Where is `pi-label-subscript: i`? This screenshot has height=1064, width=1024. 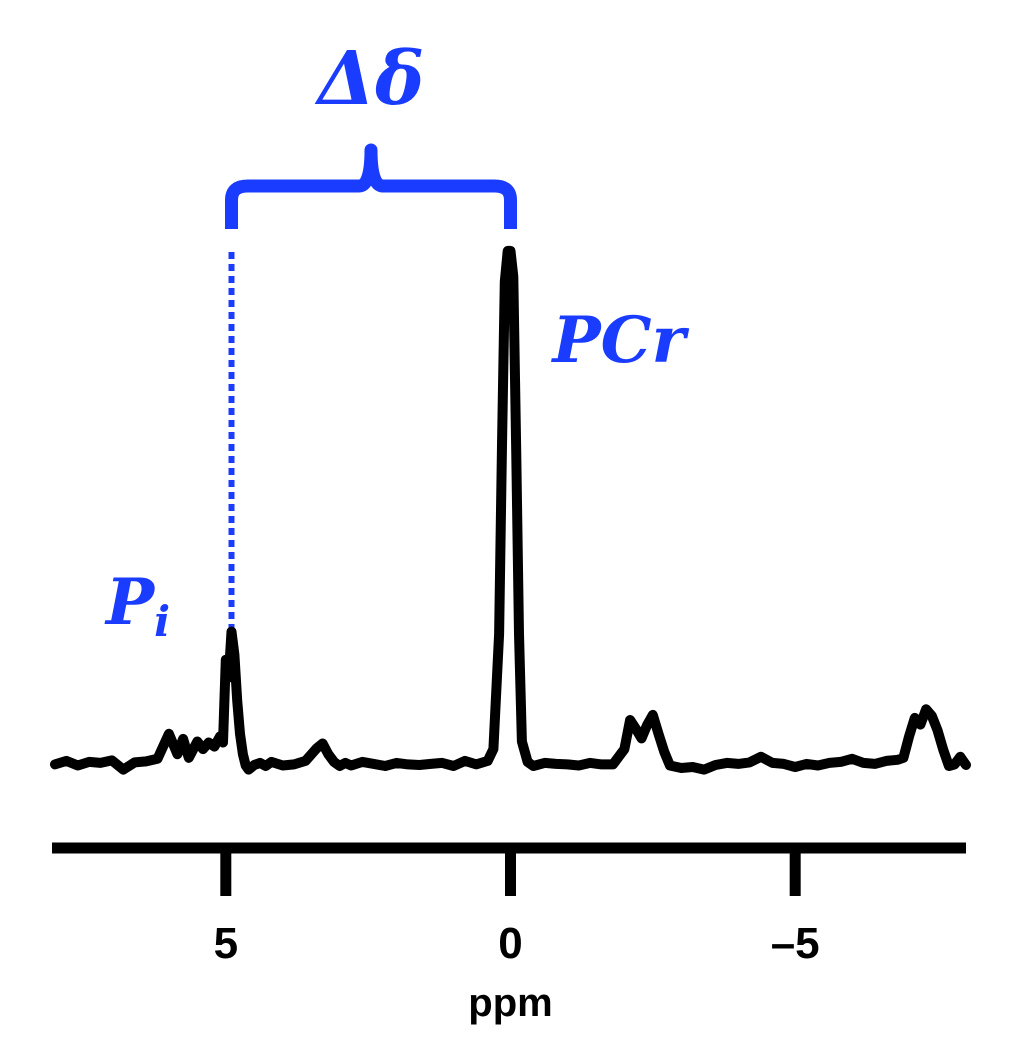 pi-label-subscript: i is located at coordinates (162, 621).